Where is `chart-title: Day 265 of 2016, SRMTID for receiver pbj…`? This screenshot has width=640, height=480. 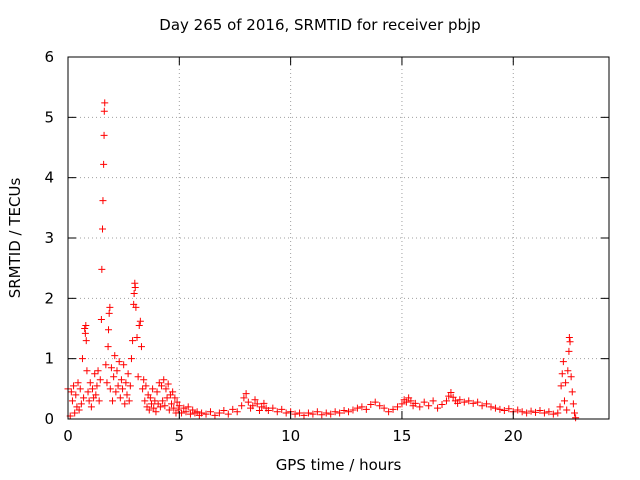 chart-title: Day 265 of 2016, SRMTID for receiver pbj… is located at coordinates (320, 25).